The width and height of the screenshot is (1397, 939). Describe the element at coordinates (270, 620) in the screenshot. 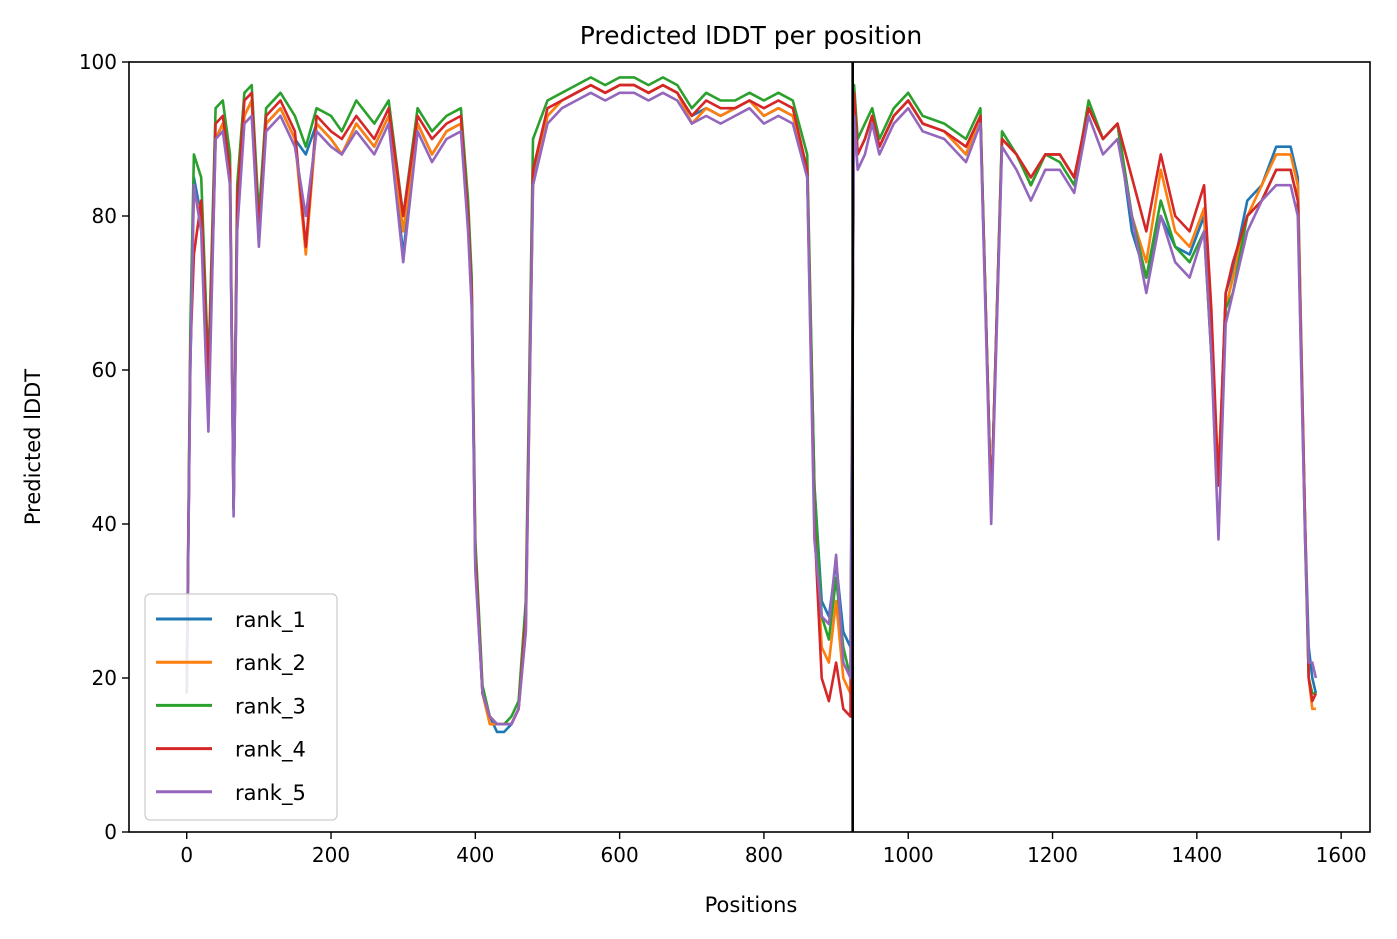

I see `legend-label-rank_1: rank_1` at that location.